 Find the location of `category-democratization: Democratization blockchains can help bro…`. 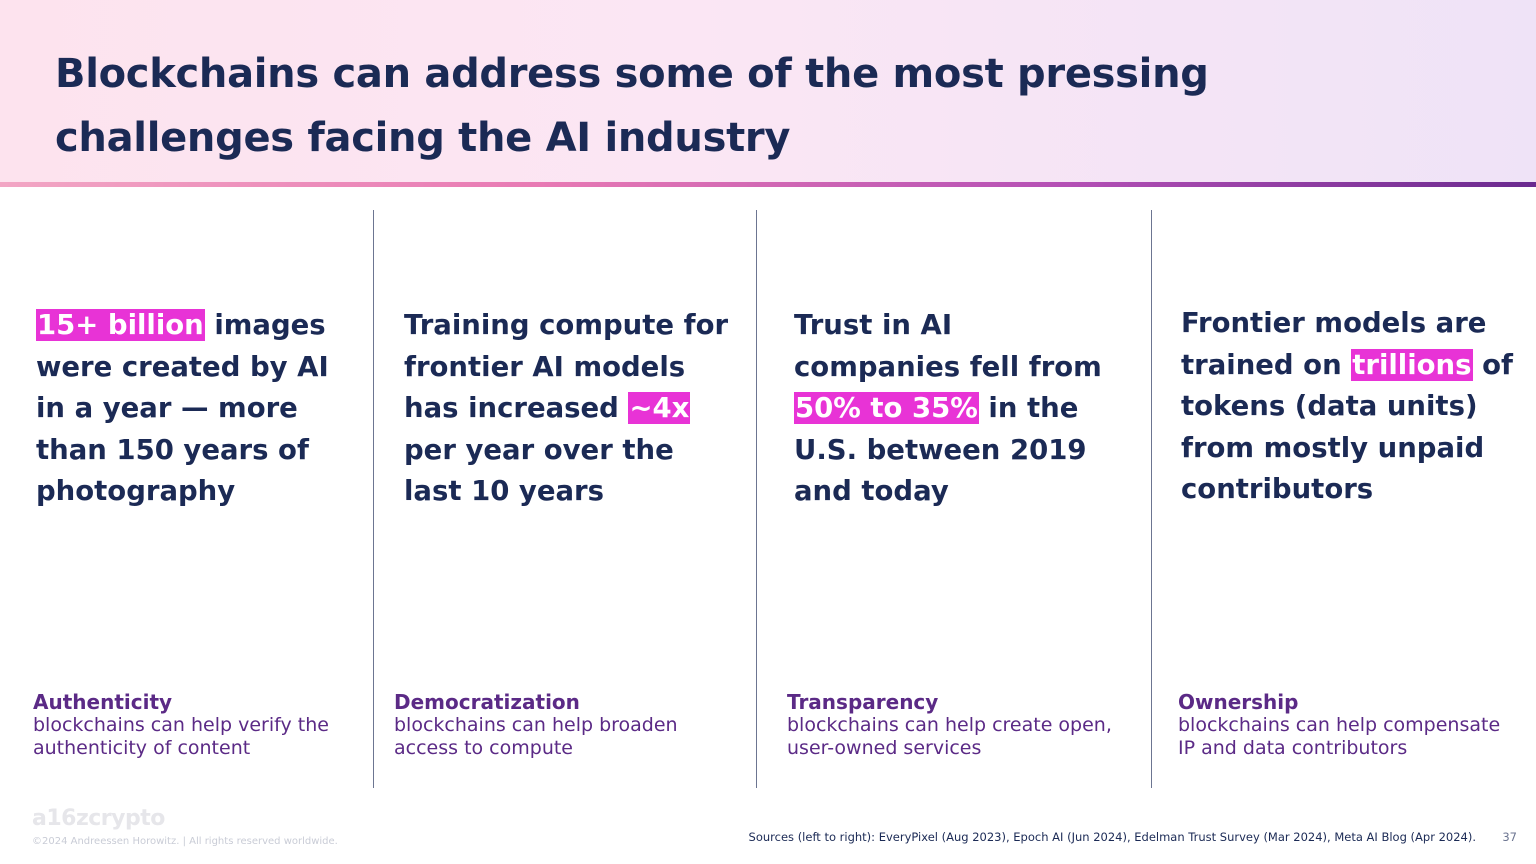

category-democratization: Democratization blockchains can help bro… is located at coordinates (554, 725).